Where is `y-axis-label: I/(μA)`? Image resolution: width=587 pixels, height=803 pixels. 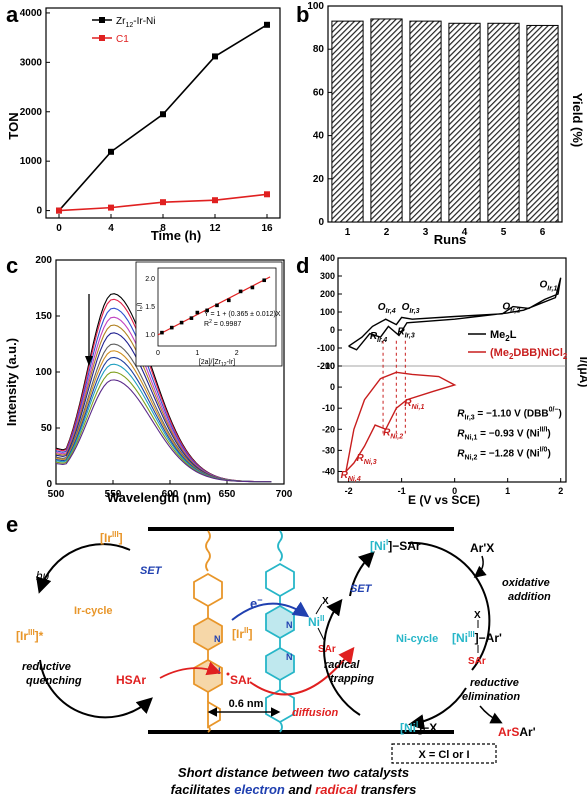 y-axis-label: I/(μA) is located at coordinates (582, 372).